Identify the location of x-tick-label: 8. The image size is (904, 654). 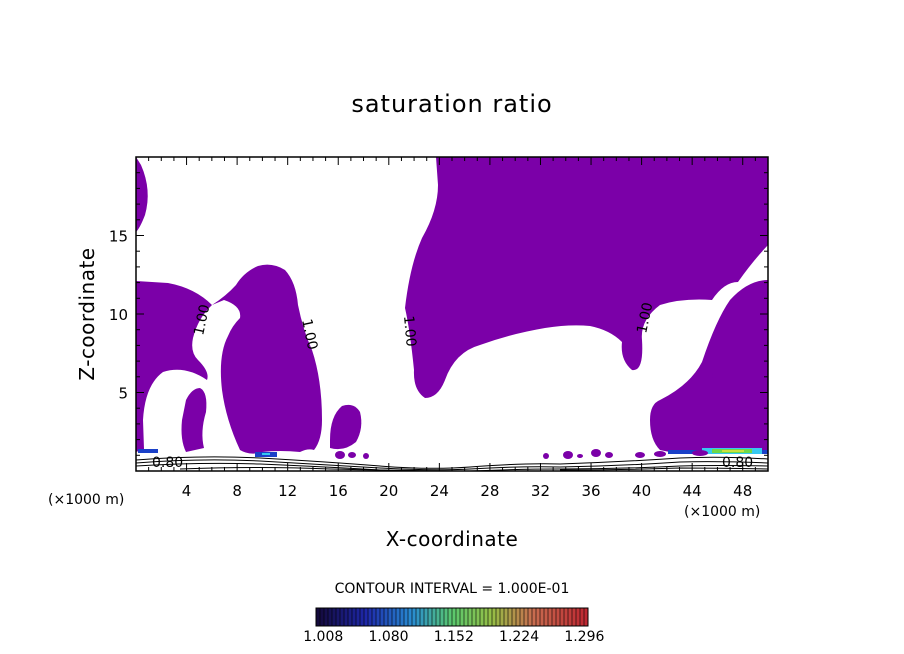
(237, 491).